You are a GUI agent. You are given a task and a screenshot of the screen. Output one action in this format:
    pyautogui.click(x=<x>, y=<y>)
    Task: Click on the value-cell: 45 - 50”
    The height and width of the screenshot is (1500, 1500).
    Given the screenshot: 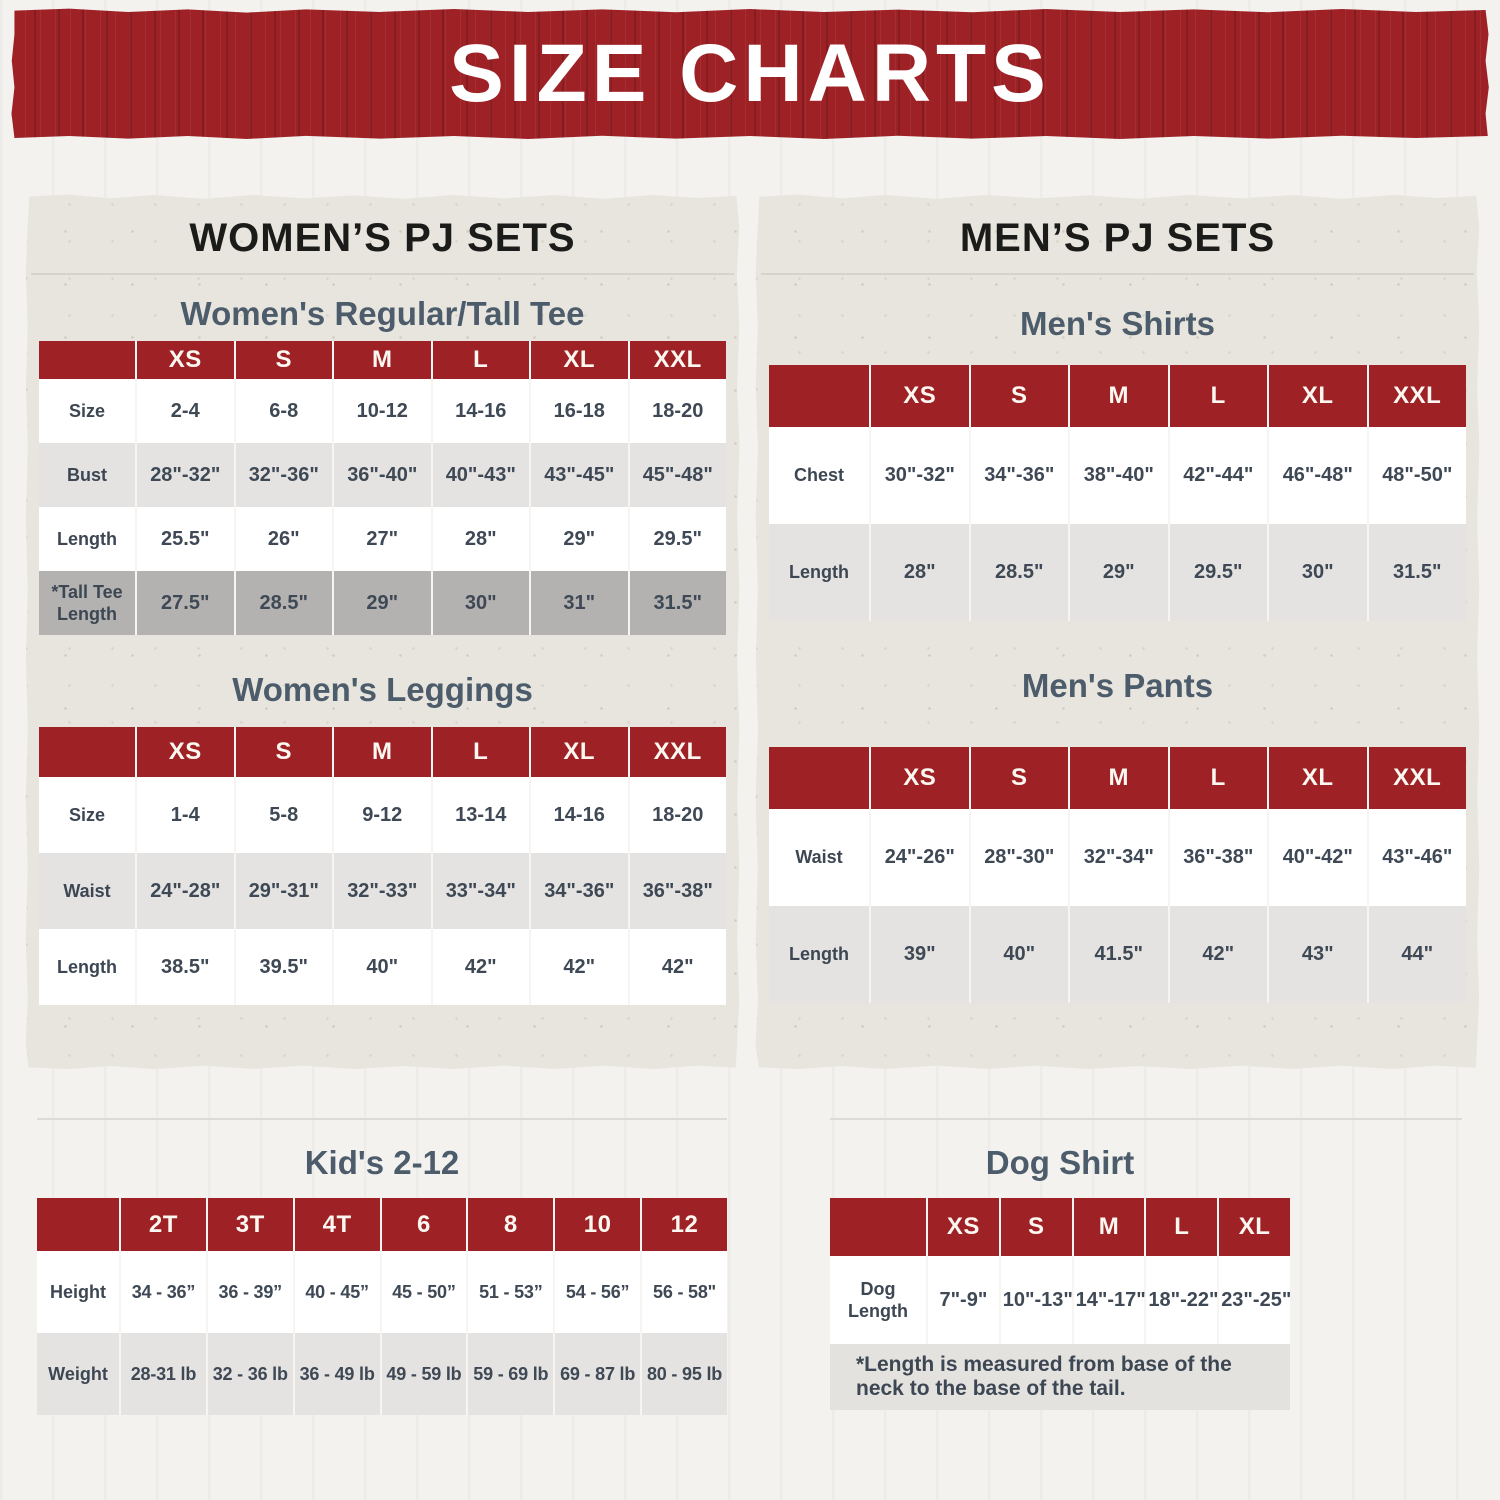 What is the action you would take?
    pyautogui.click(x=423, y=1292)
    